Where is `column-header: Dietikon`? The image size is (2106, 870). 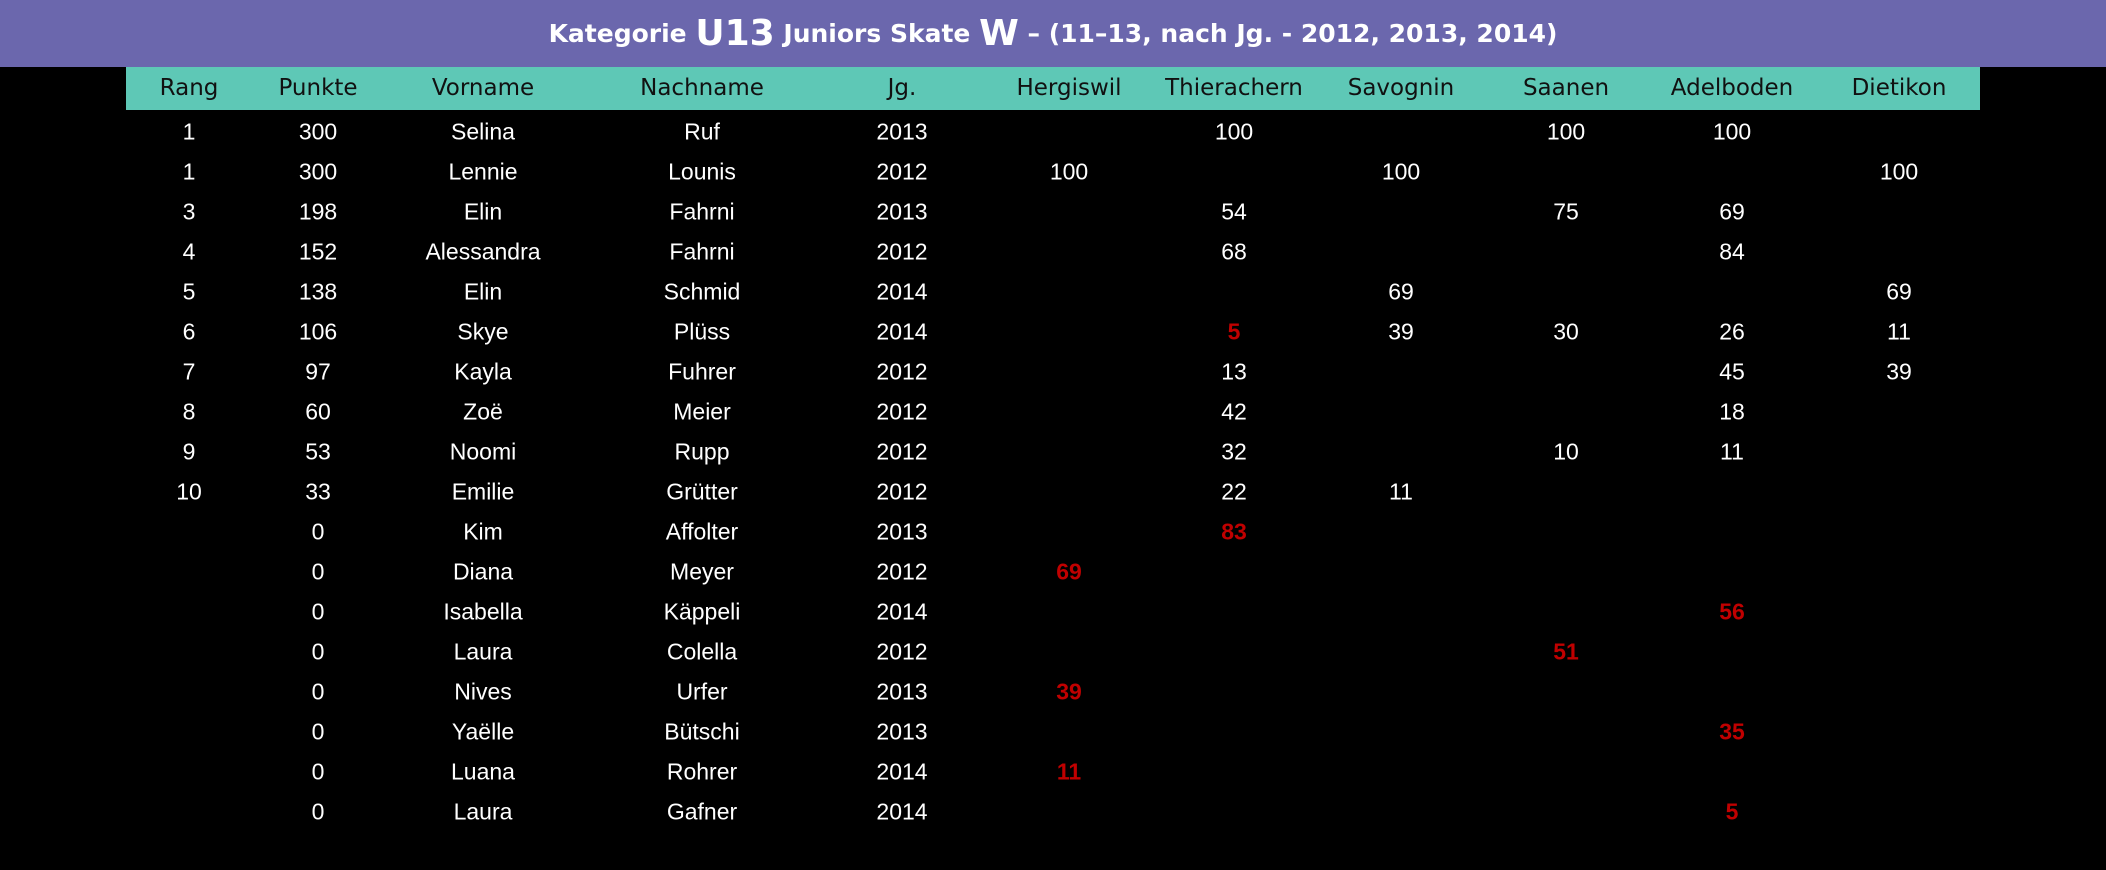 column-header: Dietikon is located at coordinates (1899, 88).